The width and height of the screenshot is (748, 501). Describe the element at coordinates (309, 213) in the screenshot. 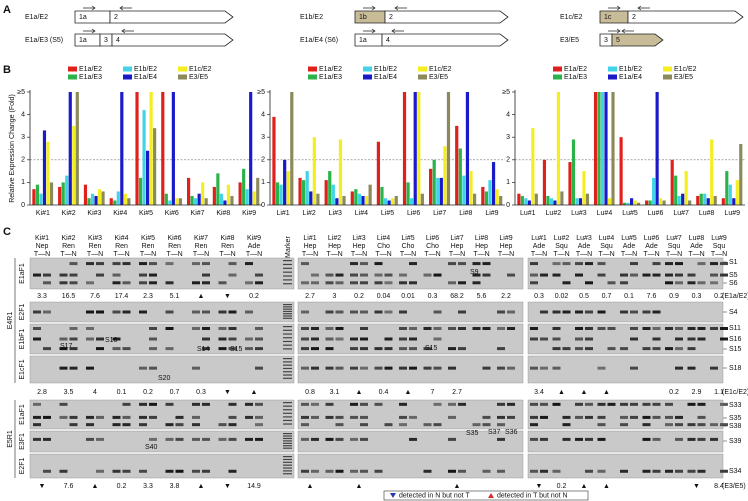

I see `x-tick-label: Li#2` at that location.